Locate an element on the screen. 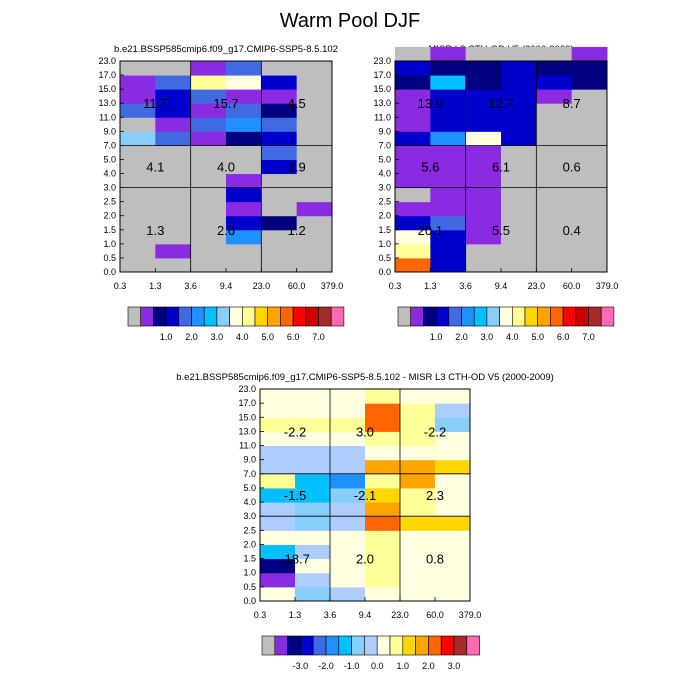 The height and width of the screenshot is (700, 700). region-value-label: -2.1 is located at coordinates (365, 495).